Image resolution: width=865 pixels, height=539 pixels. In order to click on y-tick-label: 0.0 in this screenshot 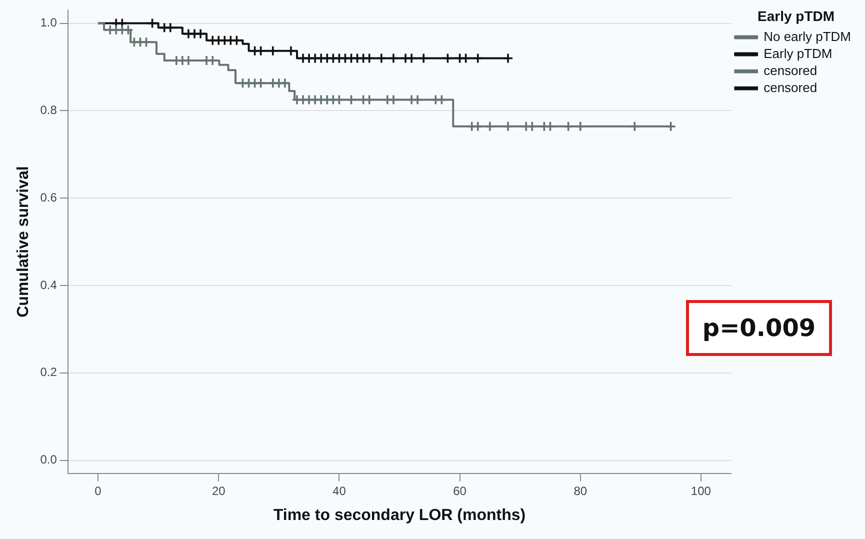, I will do `click(49, 459)`.